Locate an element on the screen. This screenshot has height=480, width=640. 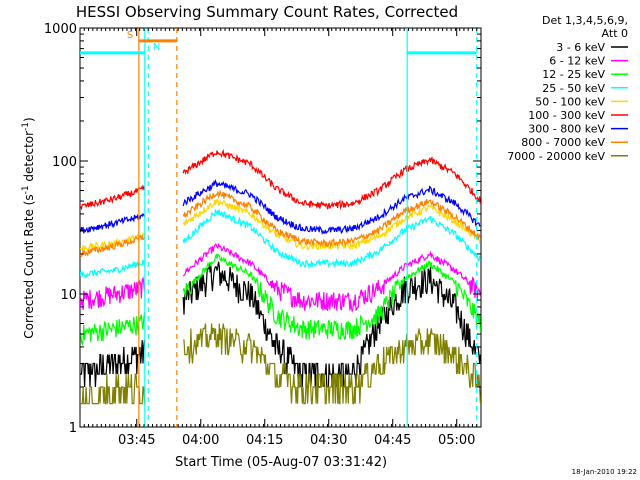
legend-label-0: 3 - 6 keV is located at coordinates (580, 47).